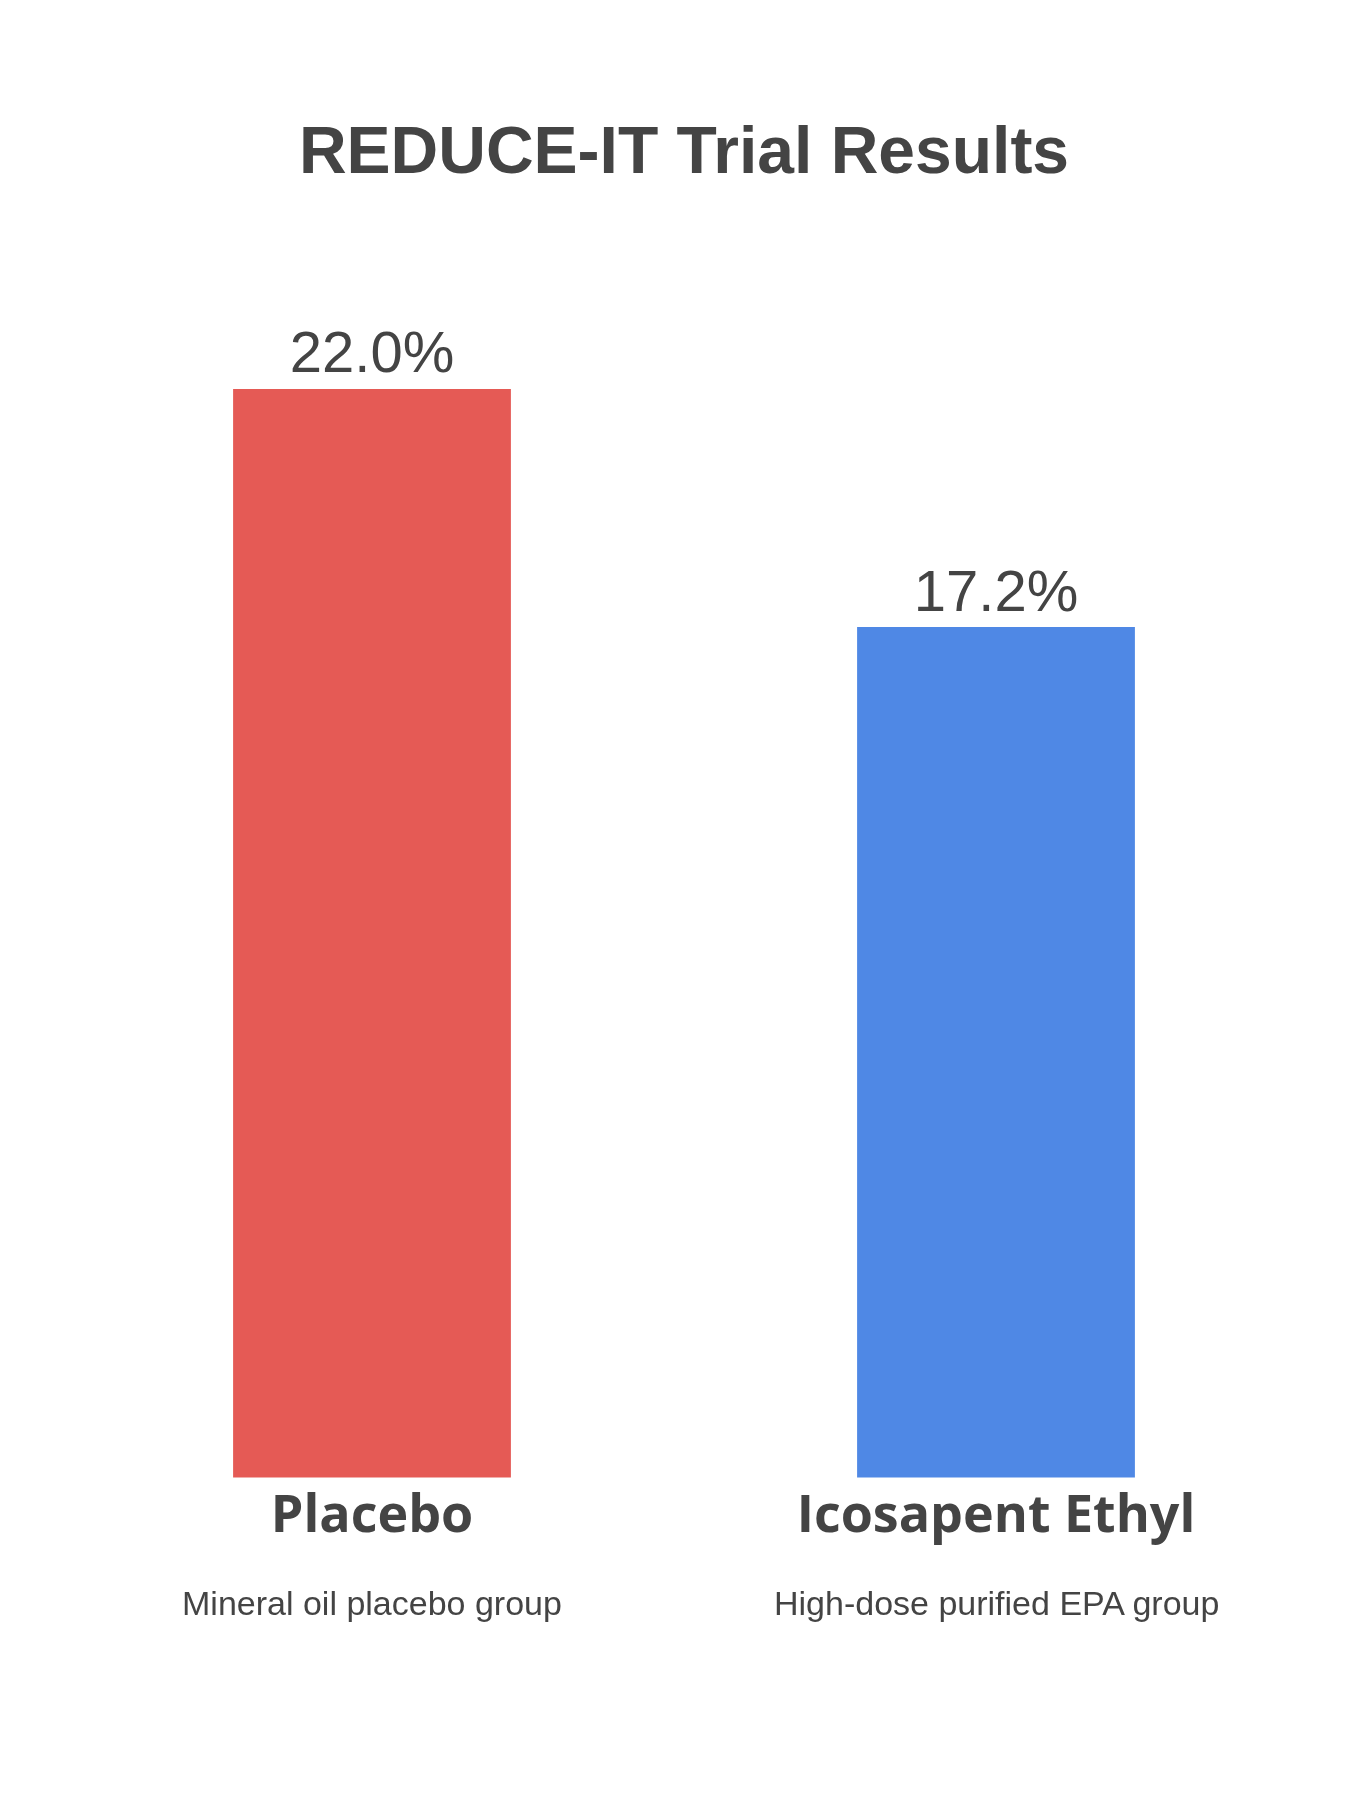 This screenshot has width=1368, height=1809. Describe the element at coordinates (996, 1511) in the screenshot. I see `x-tick-label: Icosapent Ethyl` at that location.